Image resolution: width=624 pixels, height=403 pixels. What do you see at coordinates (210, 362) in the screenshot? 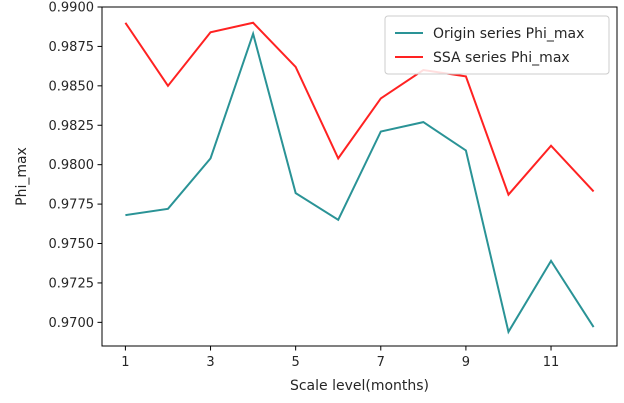
I see `x-tick-label: 3` at bounding box center [210, 362].